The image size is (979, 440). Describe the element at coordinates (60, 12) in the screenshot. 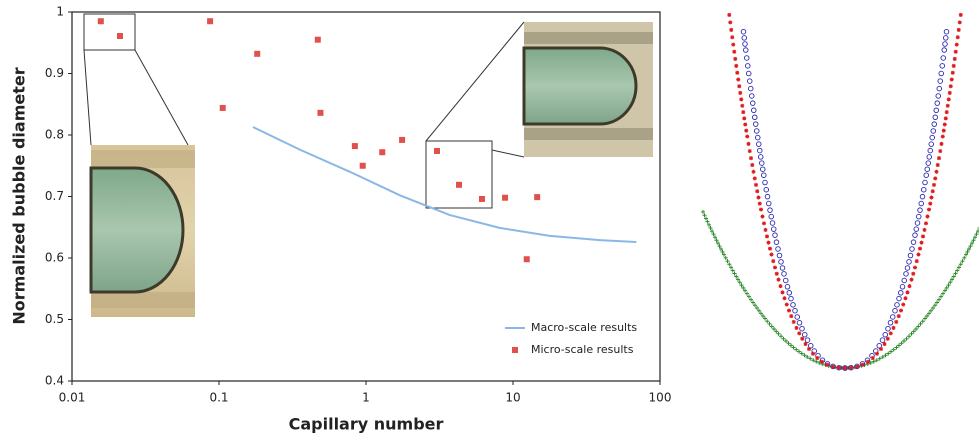

I see `y-tick-label: 1` at that location.